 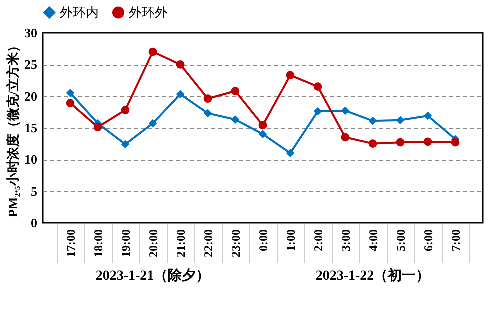 I want to click on x-tick-label: 1:00, so click(x=291, y=241).